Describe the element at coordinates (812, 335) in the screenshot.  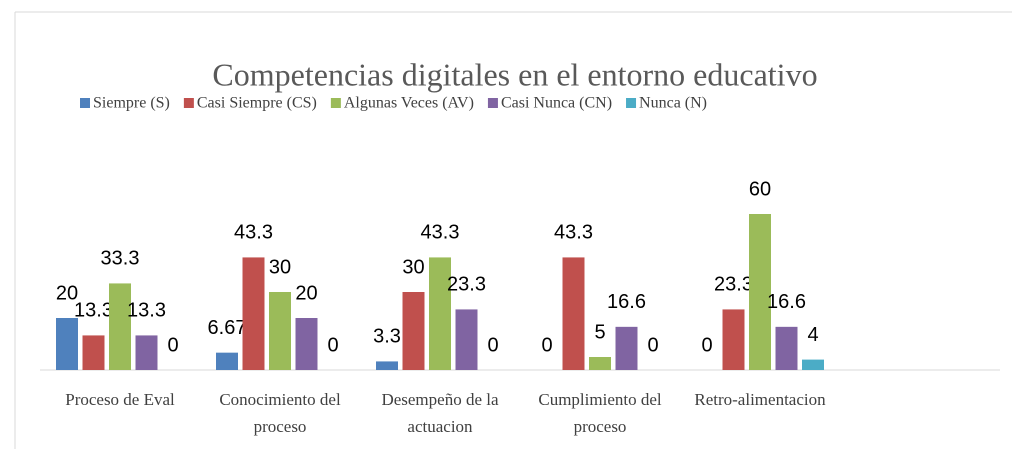
I see `data-label: 4` at that location.